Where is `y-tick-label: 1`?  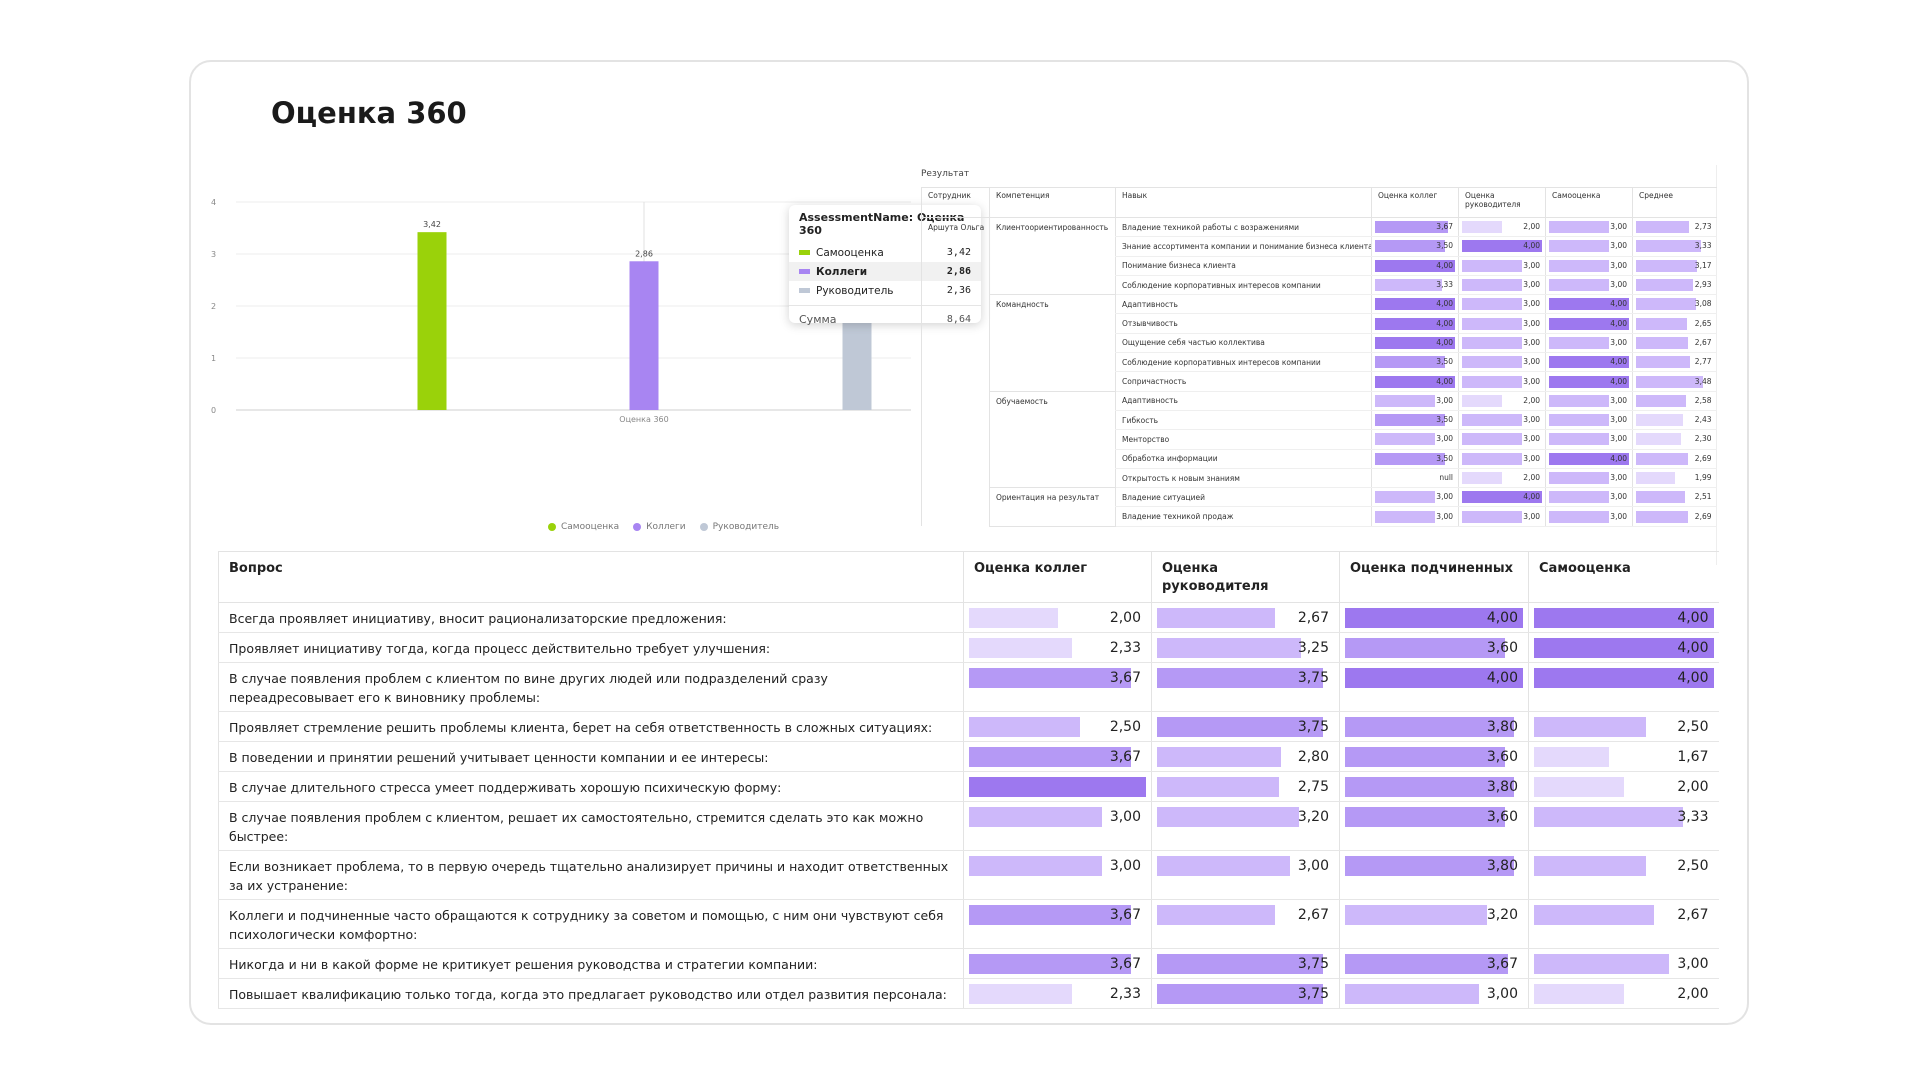 y-tick-label: 1 is located at coordinates (213, 358).